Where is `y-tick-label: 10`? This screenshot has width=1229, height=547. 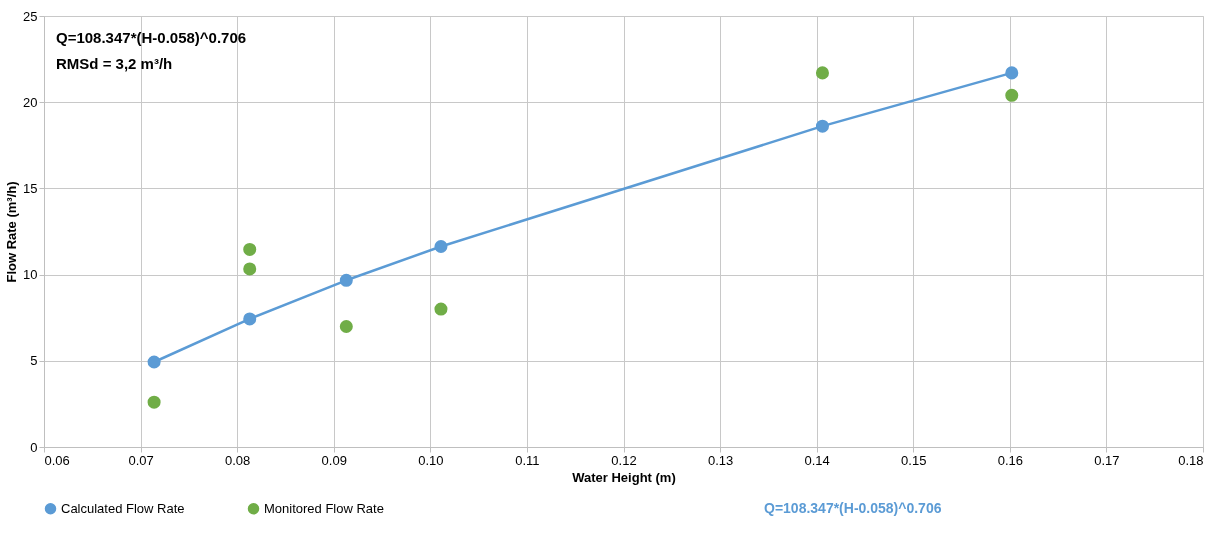 y-tick-label: 10 is located at coordinates (30, 275).